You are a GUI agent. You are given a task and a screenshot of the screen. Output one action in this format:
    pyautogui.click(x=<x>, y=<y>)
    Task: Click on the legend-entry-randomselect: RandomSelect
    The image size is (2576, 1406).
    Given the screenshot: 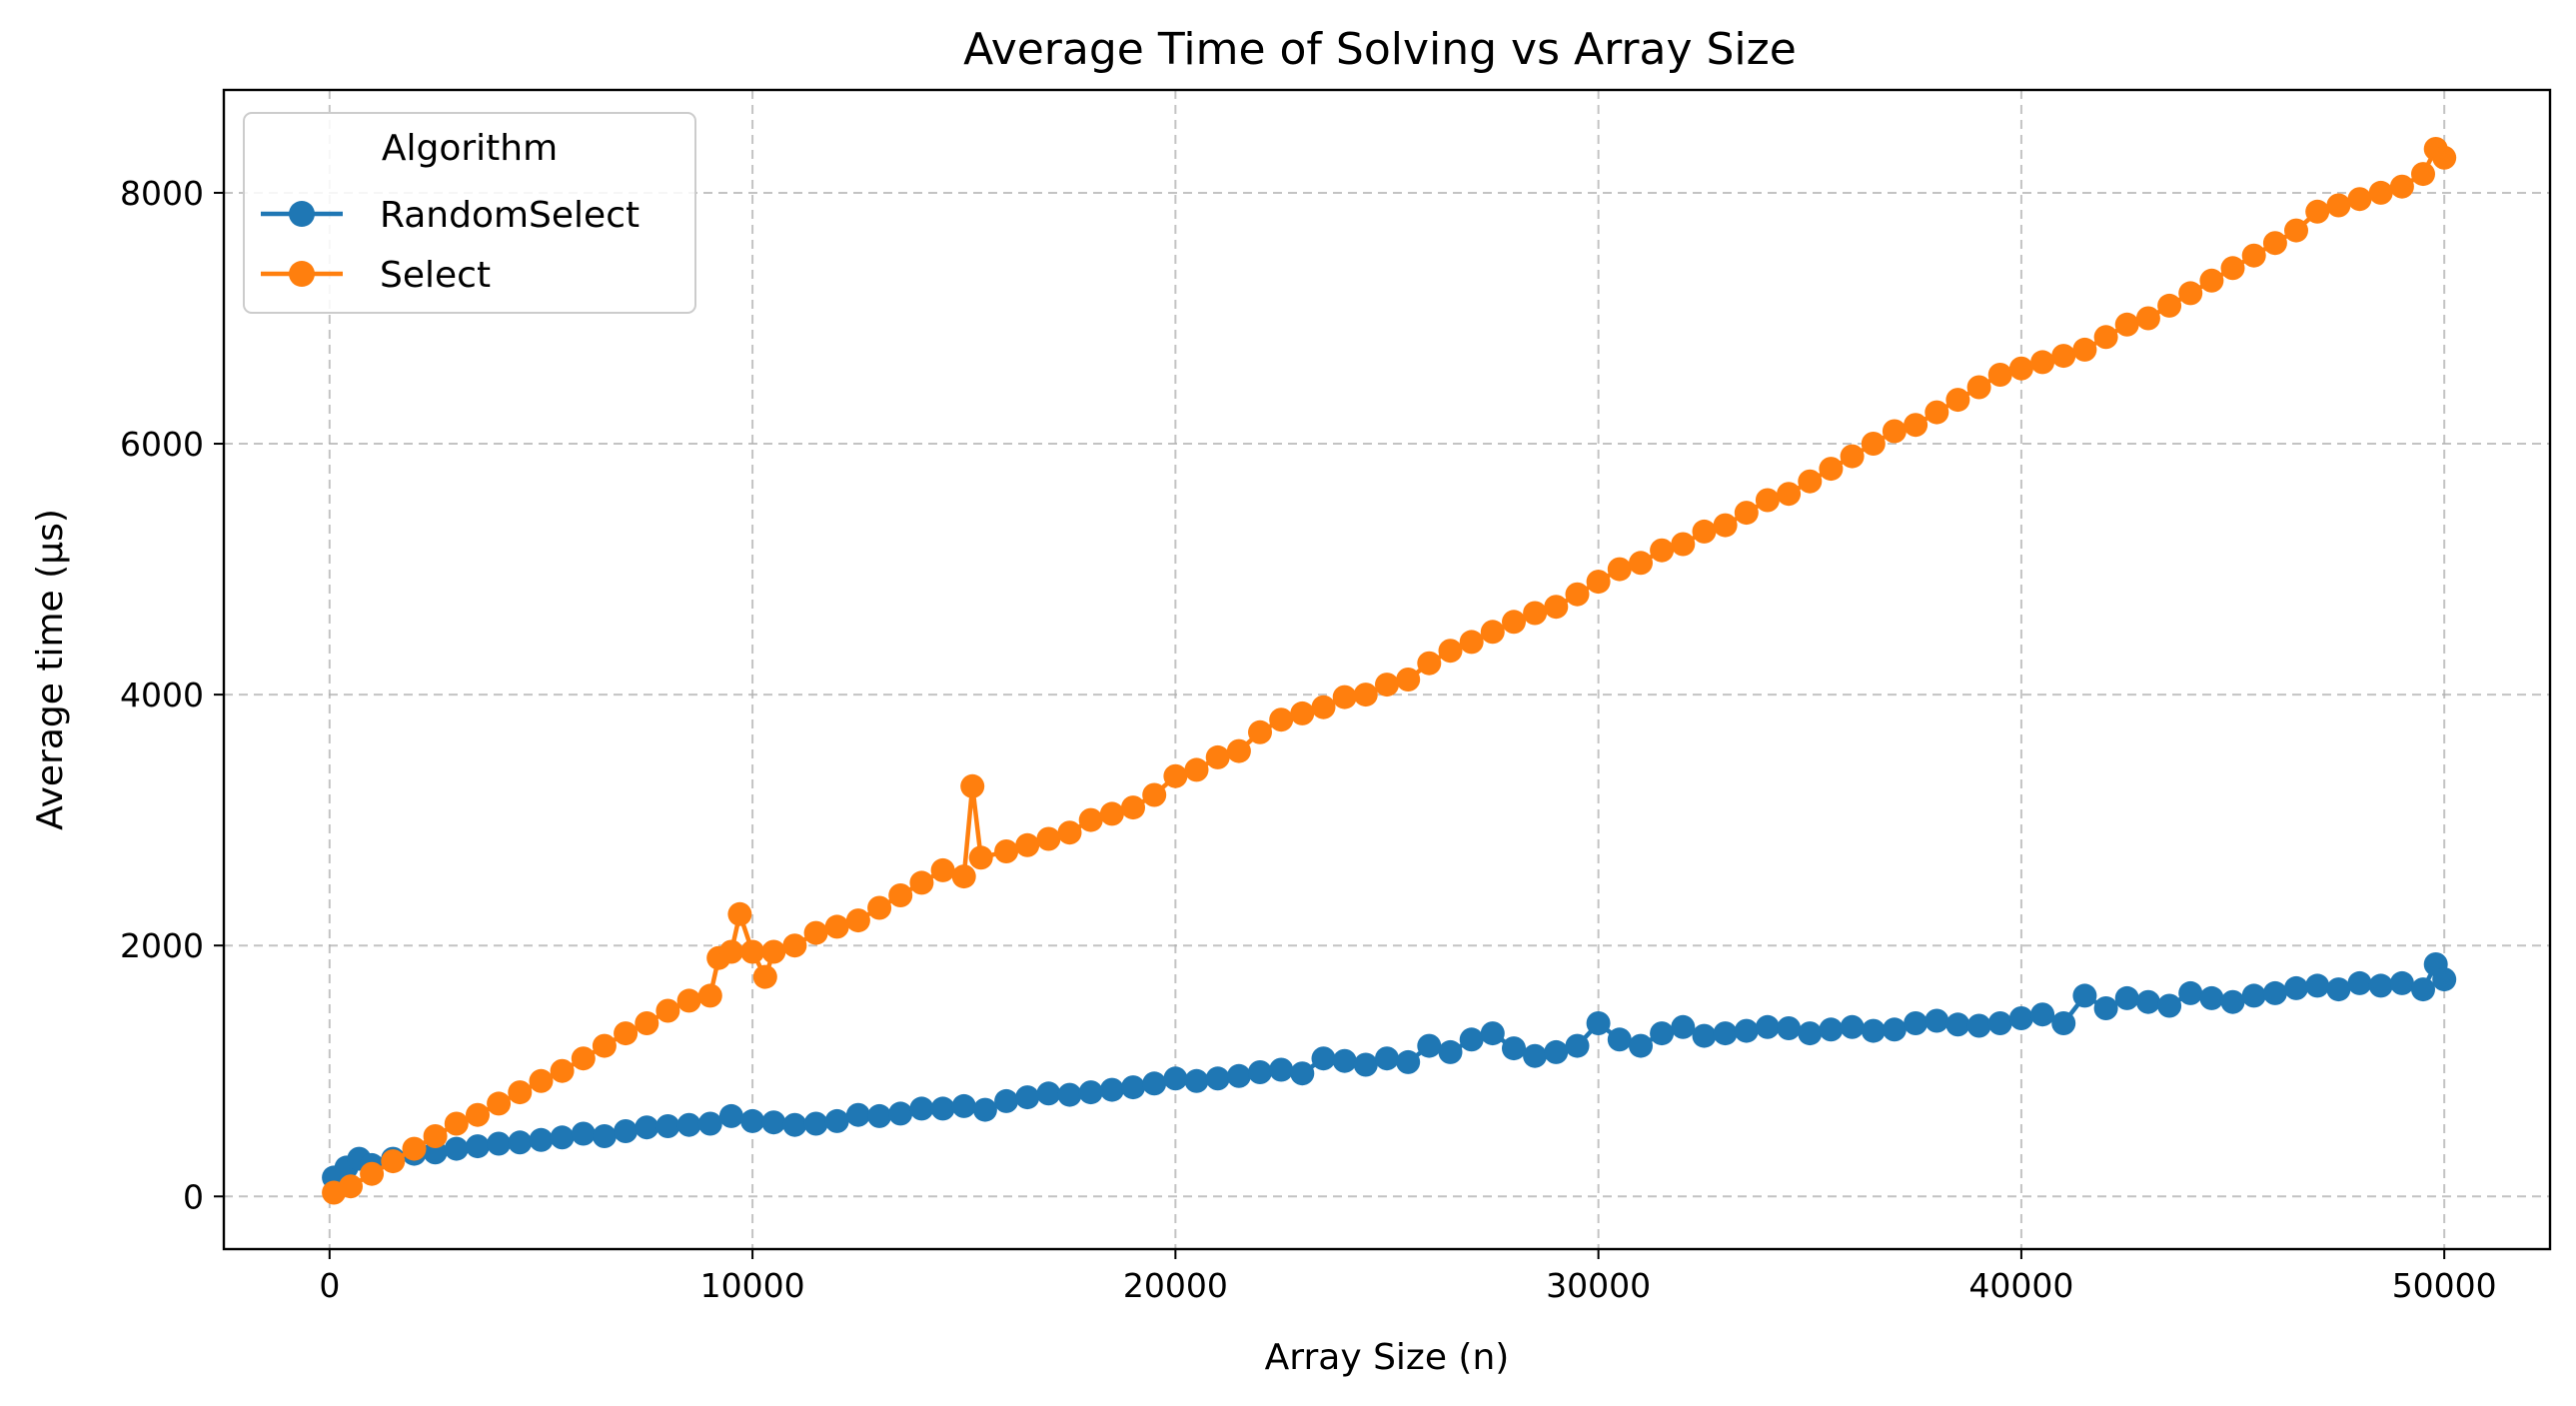 What is the action you would take?
    pyautogui.click(x=450, y=216)
    